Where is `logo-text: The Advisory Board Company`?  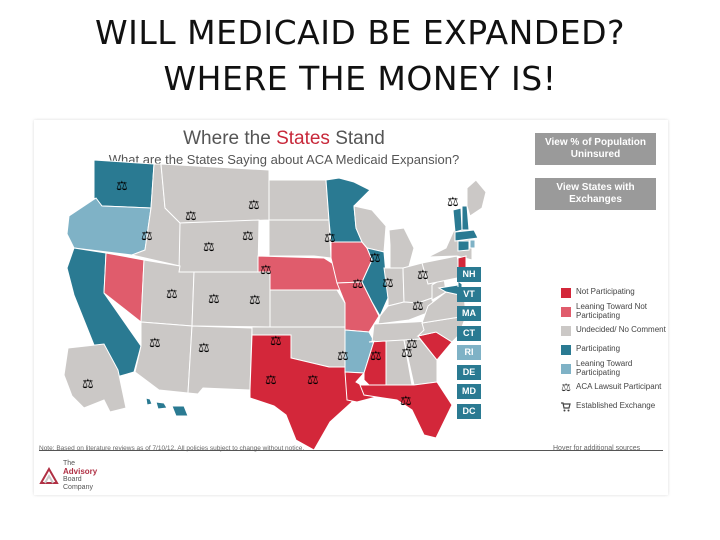 logo-text: The Advisory Board Company is located at coordinates (80, 476).